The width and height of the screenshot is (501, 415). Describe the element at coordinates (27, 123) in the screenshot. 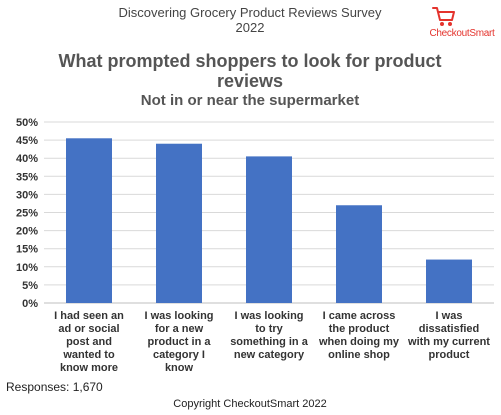

I see `y-tick-label: 50%` at that location.